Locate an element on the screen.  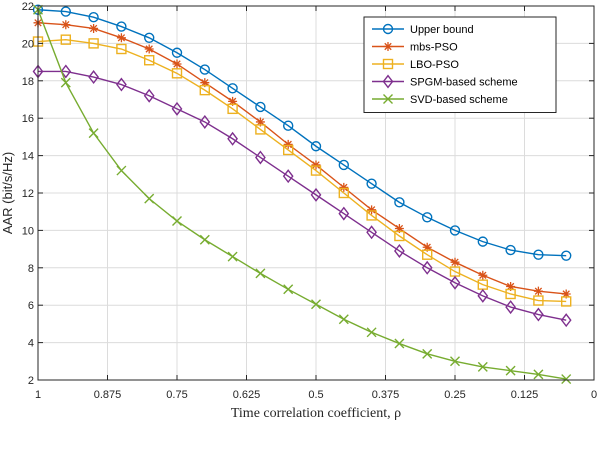
x-tick-label: 0.625 is located at coordinates (247, 395).